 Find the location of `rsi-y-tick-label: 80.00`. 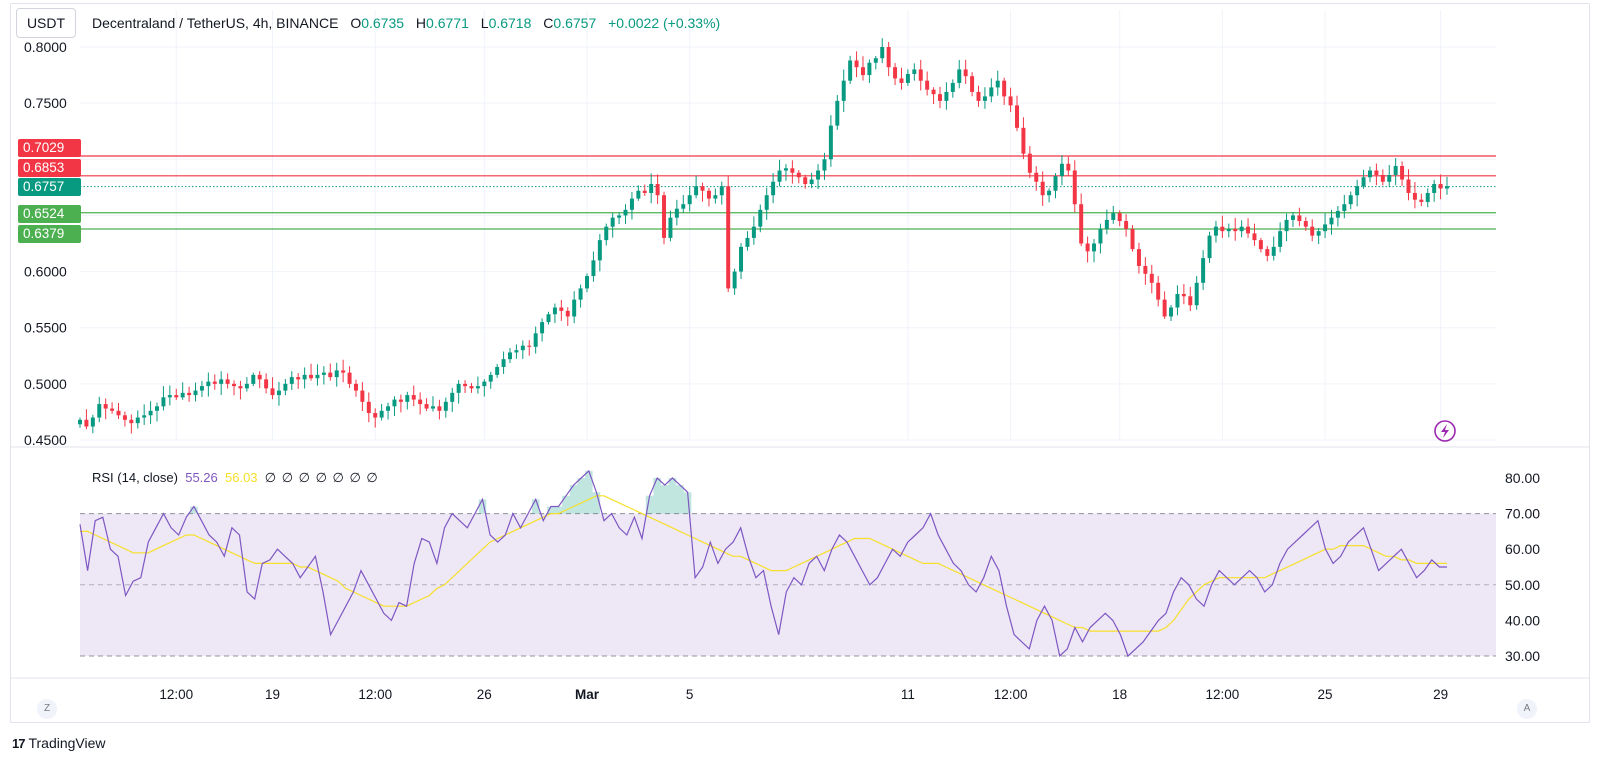

rsi-y-tick-label: 80.00 is located at coordinates (1522, 478).